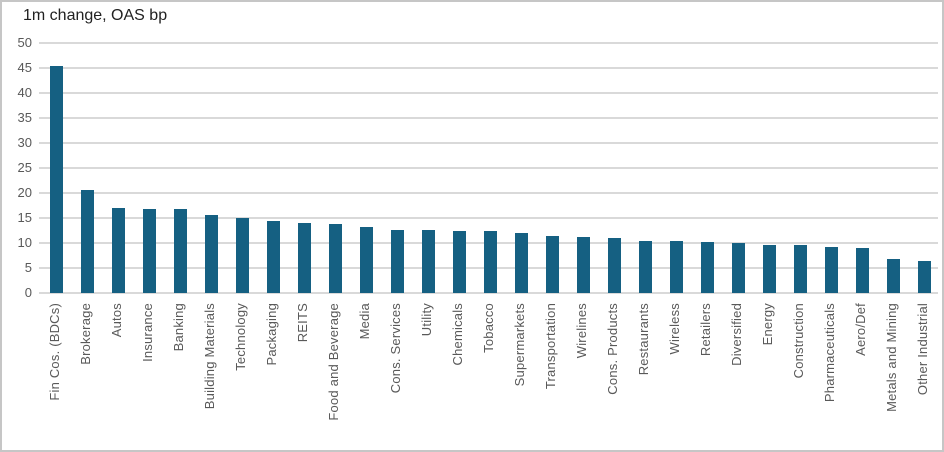 Image resolution: width=944 pixels, height=452 pixels. I want to click on gridline-y40, so click(488, 93).